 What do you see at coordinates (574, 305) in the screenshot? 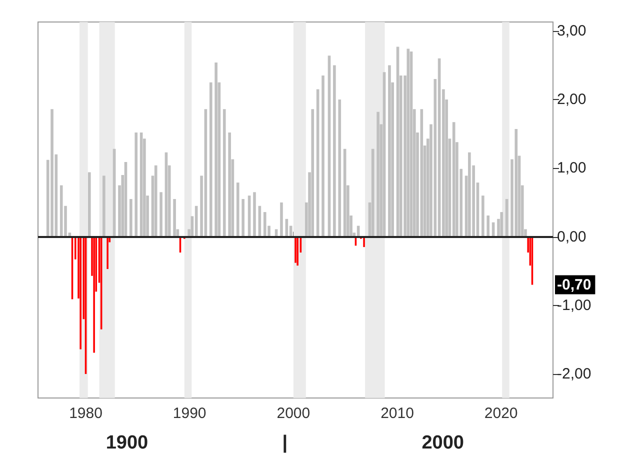
I see `y-tick-label: -1,00` at bounding box center [574, 305].